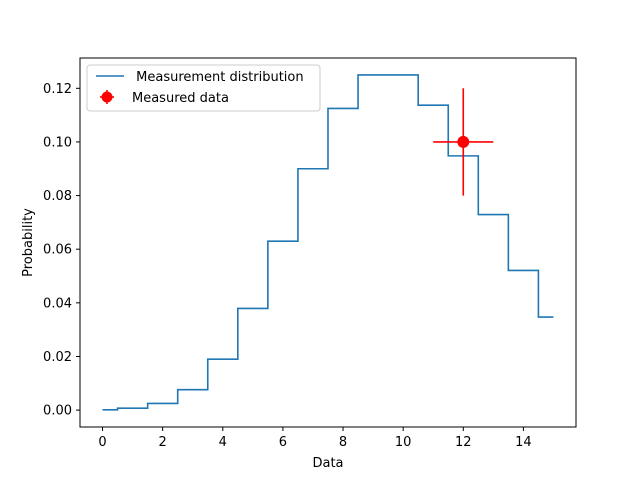  What do you see at coordinates (107, 97) in the screenshot?
I see `legend-marker-swatch` at bounding box center [107, 97].